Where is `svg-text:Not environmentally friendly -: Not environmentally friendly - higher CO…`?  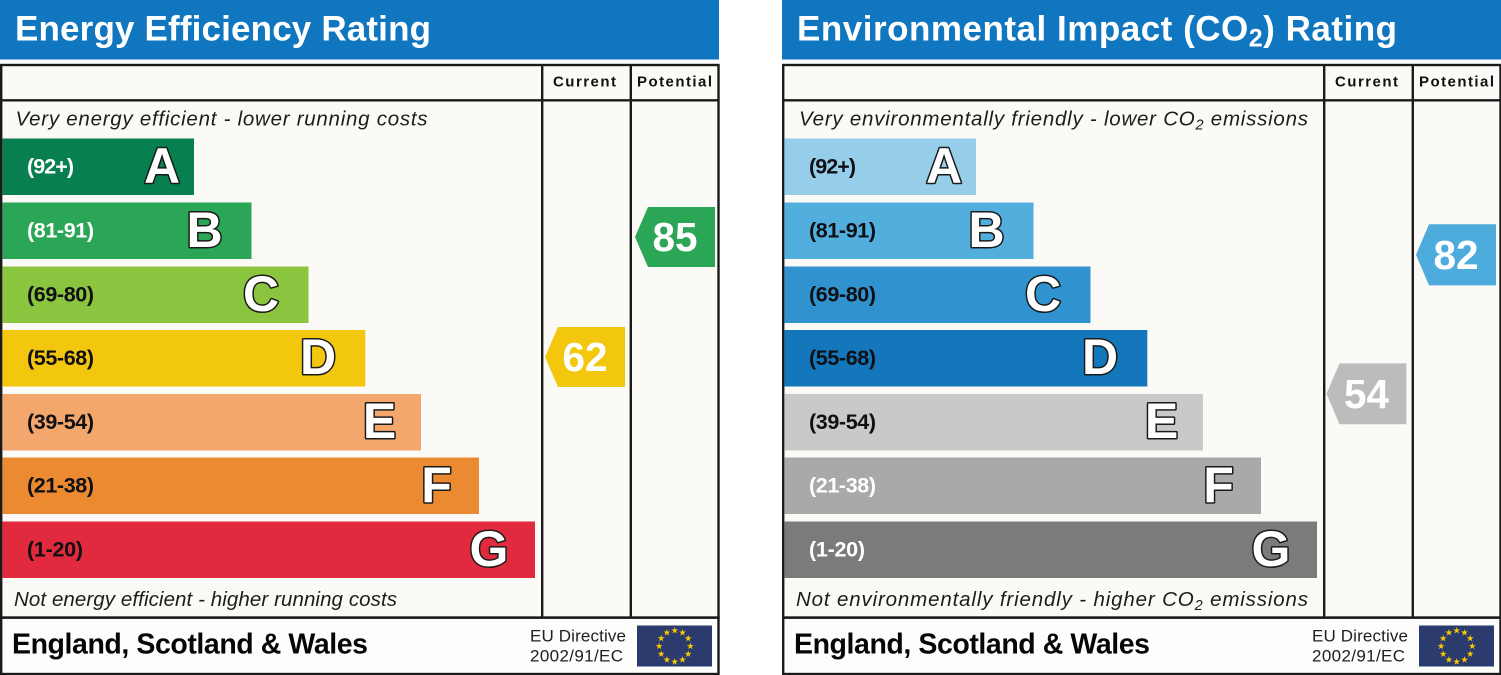
svg-text:Not environmentally friendly -: Not environmentally friendly - higher CO… is located at coordinates (1052, 601).